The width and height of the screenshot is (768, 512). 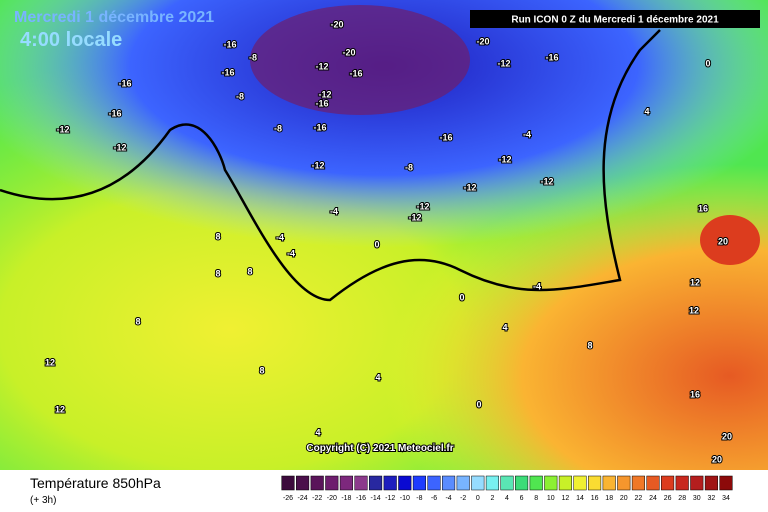 What do you see at coordinates (361, 498) in the screenshot?
I see `colorbar-tick: -16` at bounding box center [361, 498].